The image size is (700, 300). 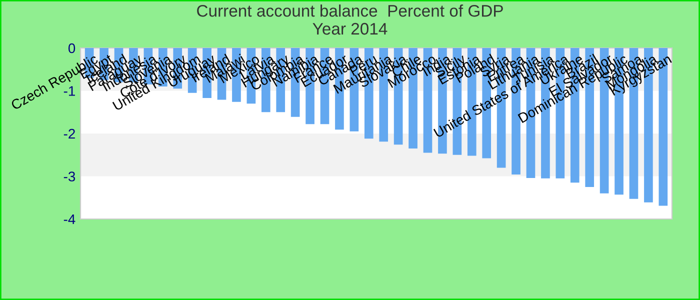 I want to click on y-tick-label: -3, so click(x=70, y=177).